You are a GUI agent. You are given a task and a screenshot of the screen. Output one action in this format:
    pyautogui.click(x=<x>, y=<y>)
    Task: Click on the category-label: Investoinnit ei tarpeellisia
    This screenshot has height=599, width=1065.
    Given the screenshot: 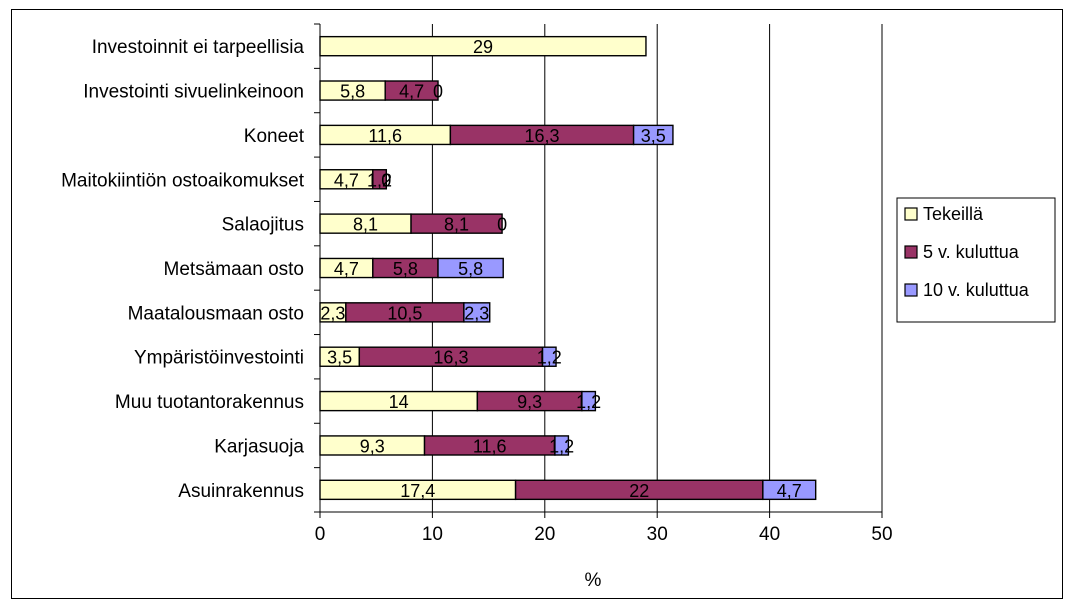 What is the action you would take?
    pyautogui.click(x=198, y=47)
    